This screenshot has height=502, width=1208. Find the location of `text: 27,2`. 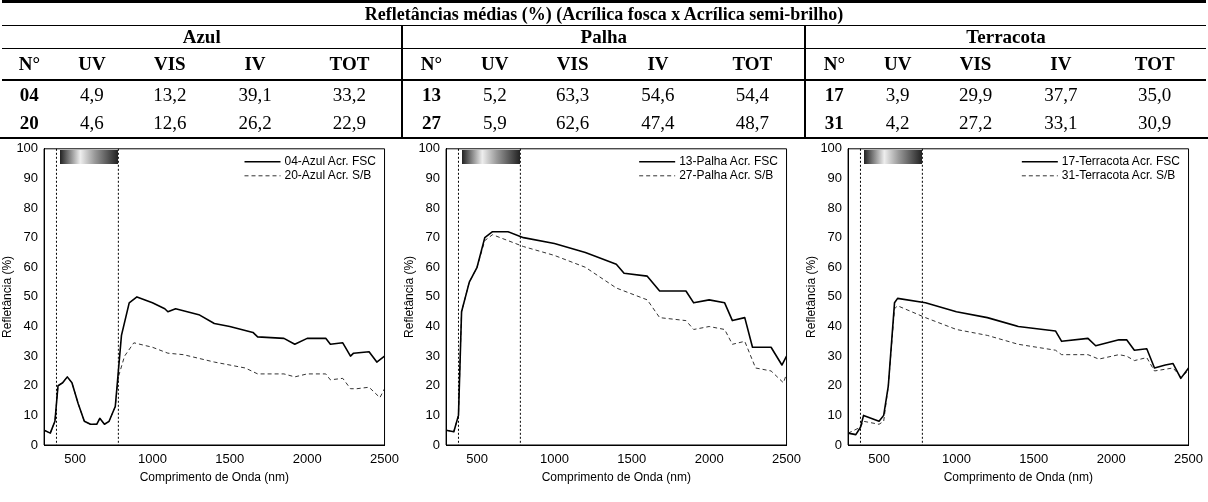

text: 27,2 is located at coordinates (975, 123).